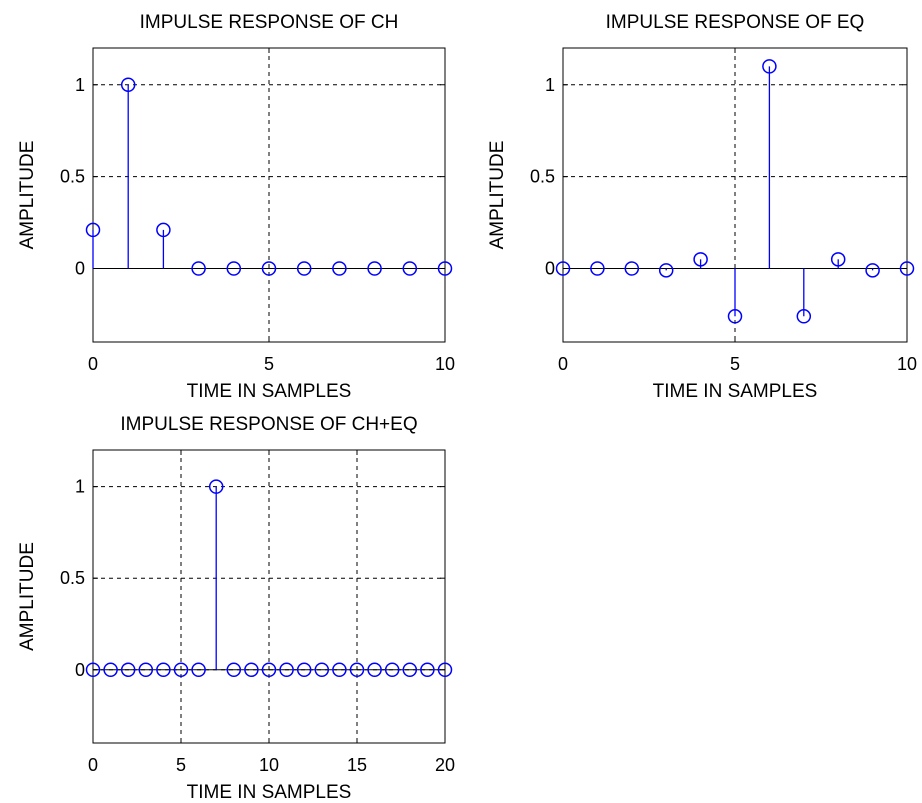 The height and width of the screenshot is (803, 922). What do you see at coordinates (735, 22) in the screenshot?
I see `chart-title: IMPULSE RESPONSE OF EQ` at bounding box center [735, 22].